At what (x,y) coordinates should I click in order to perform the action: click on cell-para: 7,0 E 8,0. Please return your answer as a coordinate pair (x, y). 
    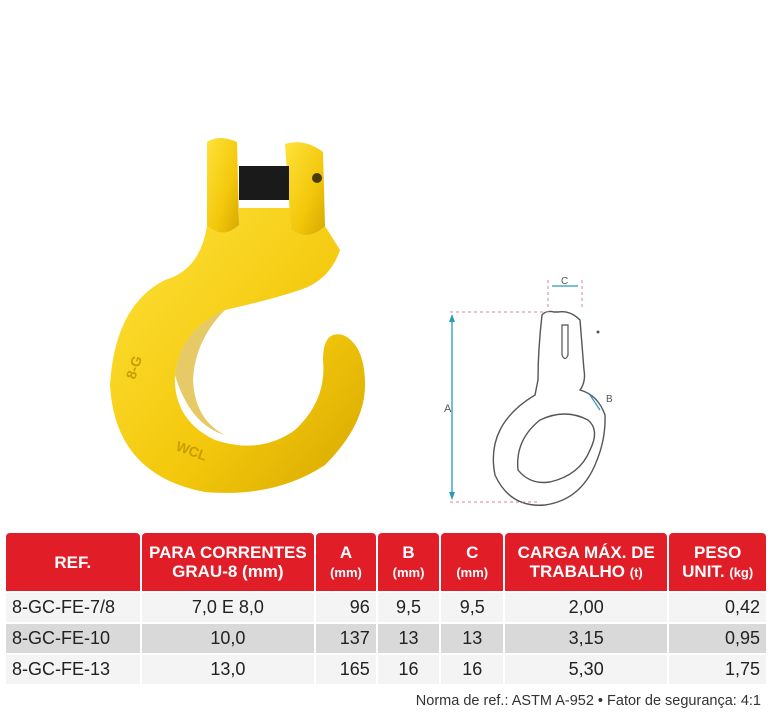
    Looking at the image, I should click on (228, 606).